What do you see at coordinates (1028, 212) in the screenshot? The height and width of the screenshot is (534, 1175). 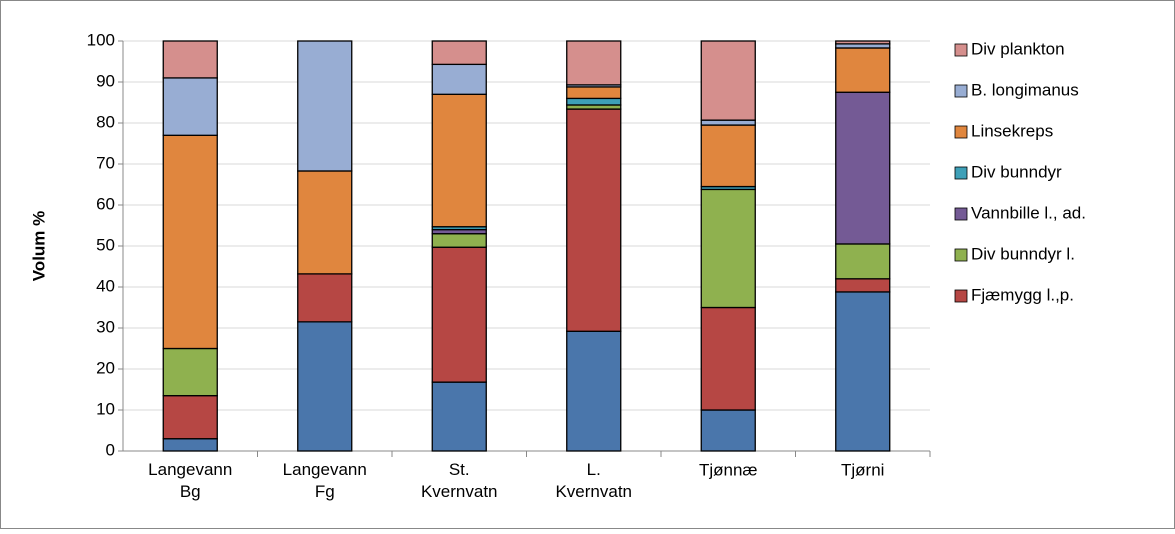 I see `legend-label: Vannbille l., ad.` at bounding box center [1028, 212].